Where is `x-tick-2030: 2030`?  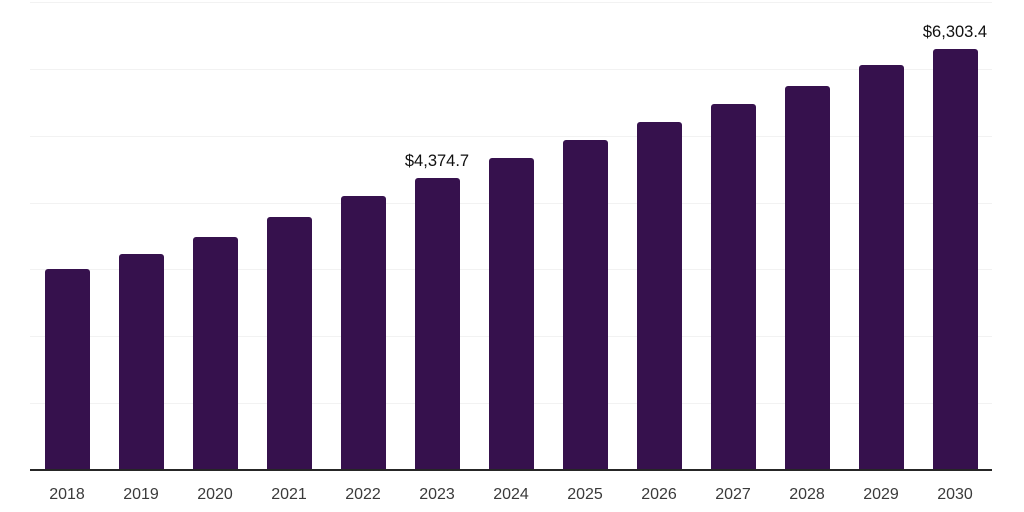
x-tick-2030: 2030 is located at coordinates (955, 494).